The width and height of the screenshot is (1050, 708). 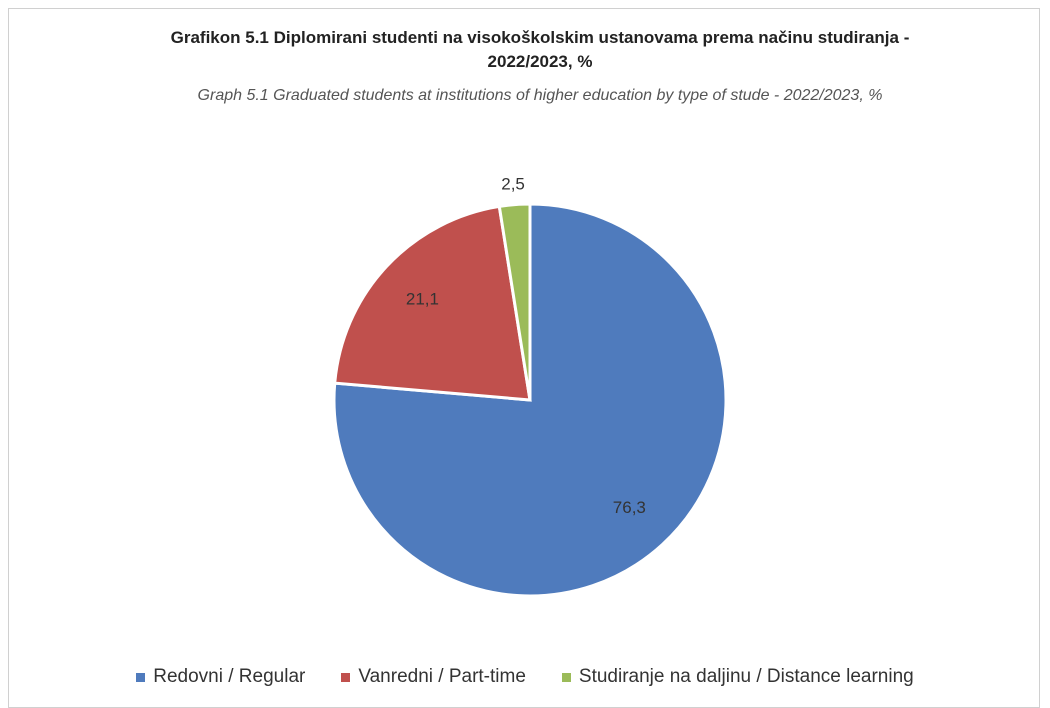 I want to click on legend-item: Redovni / Regular, so click(x=220, y=677).